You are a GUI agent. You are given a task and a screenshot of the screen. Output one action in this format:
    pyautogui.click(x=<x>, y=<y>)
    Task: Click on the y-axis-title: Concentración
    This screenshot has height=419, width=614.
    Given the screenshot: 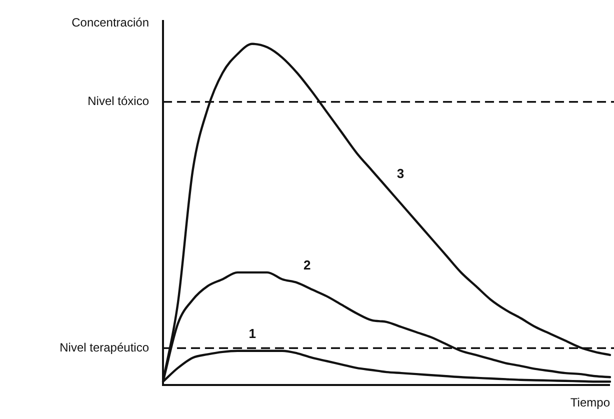 What is the action you would take?
    pyautogui.click(x=110, y=22)
    